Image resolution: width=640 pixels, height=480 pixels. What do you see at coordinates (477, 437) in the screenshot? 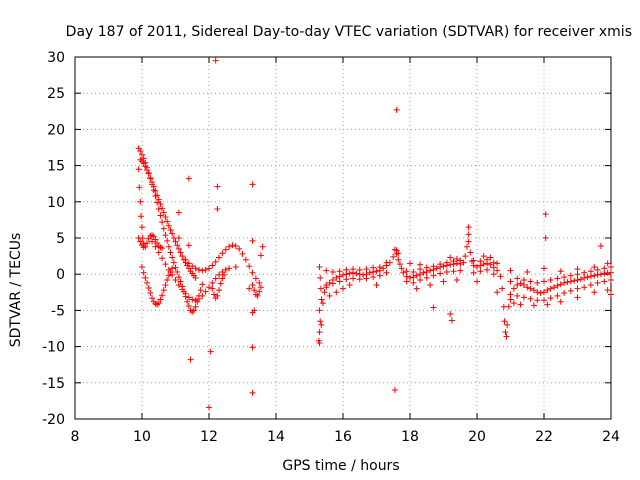
I see `x-tick-label: 20` at bounding box center [477, 437].